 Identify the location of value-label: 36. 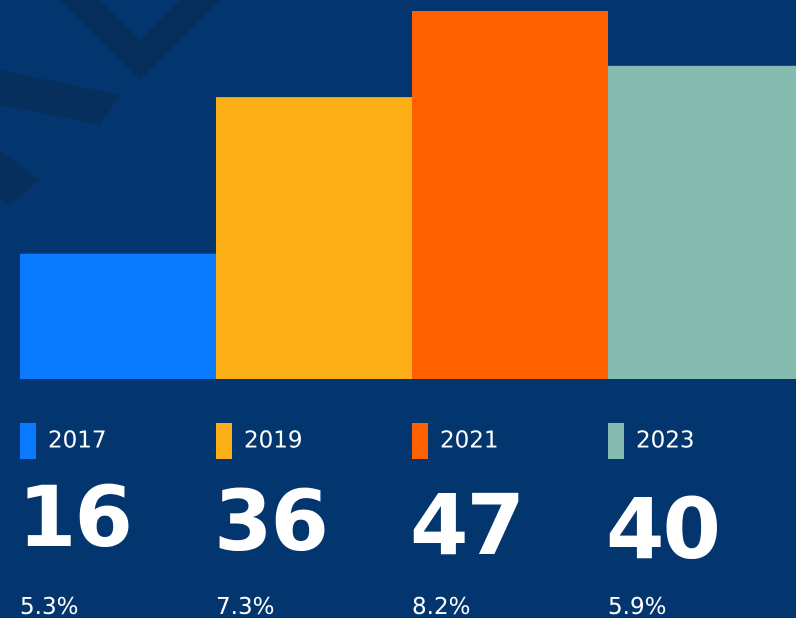
(270, 521).